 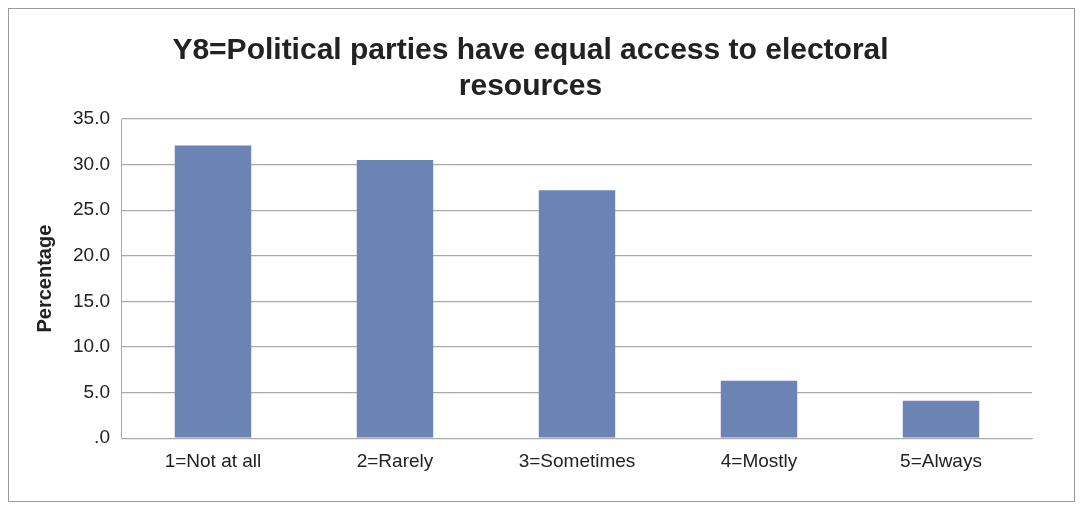 I want to click on y-tick-label: 35.0, so click(x=91, y=118).